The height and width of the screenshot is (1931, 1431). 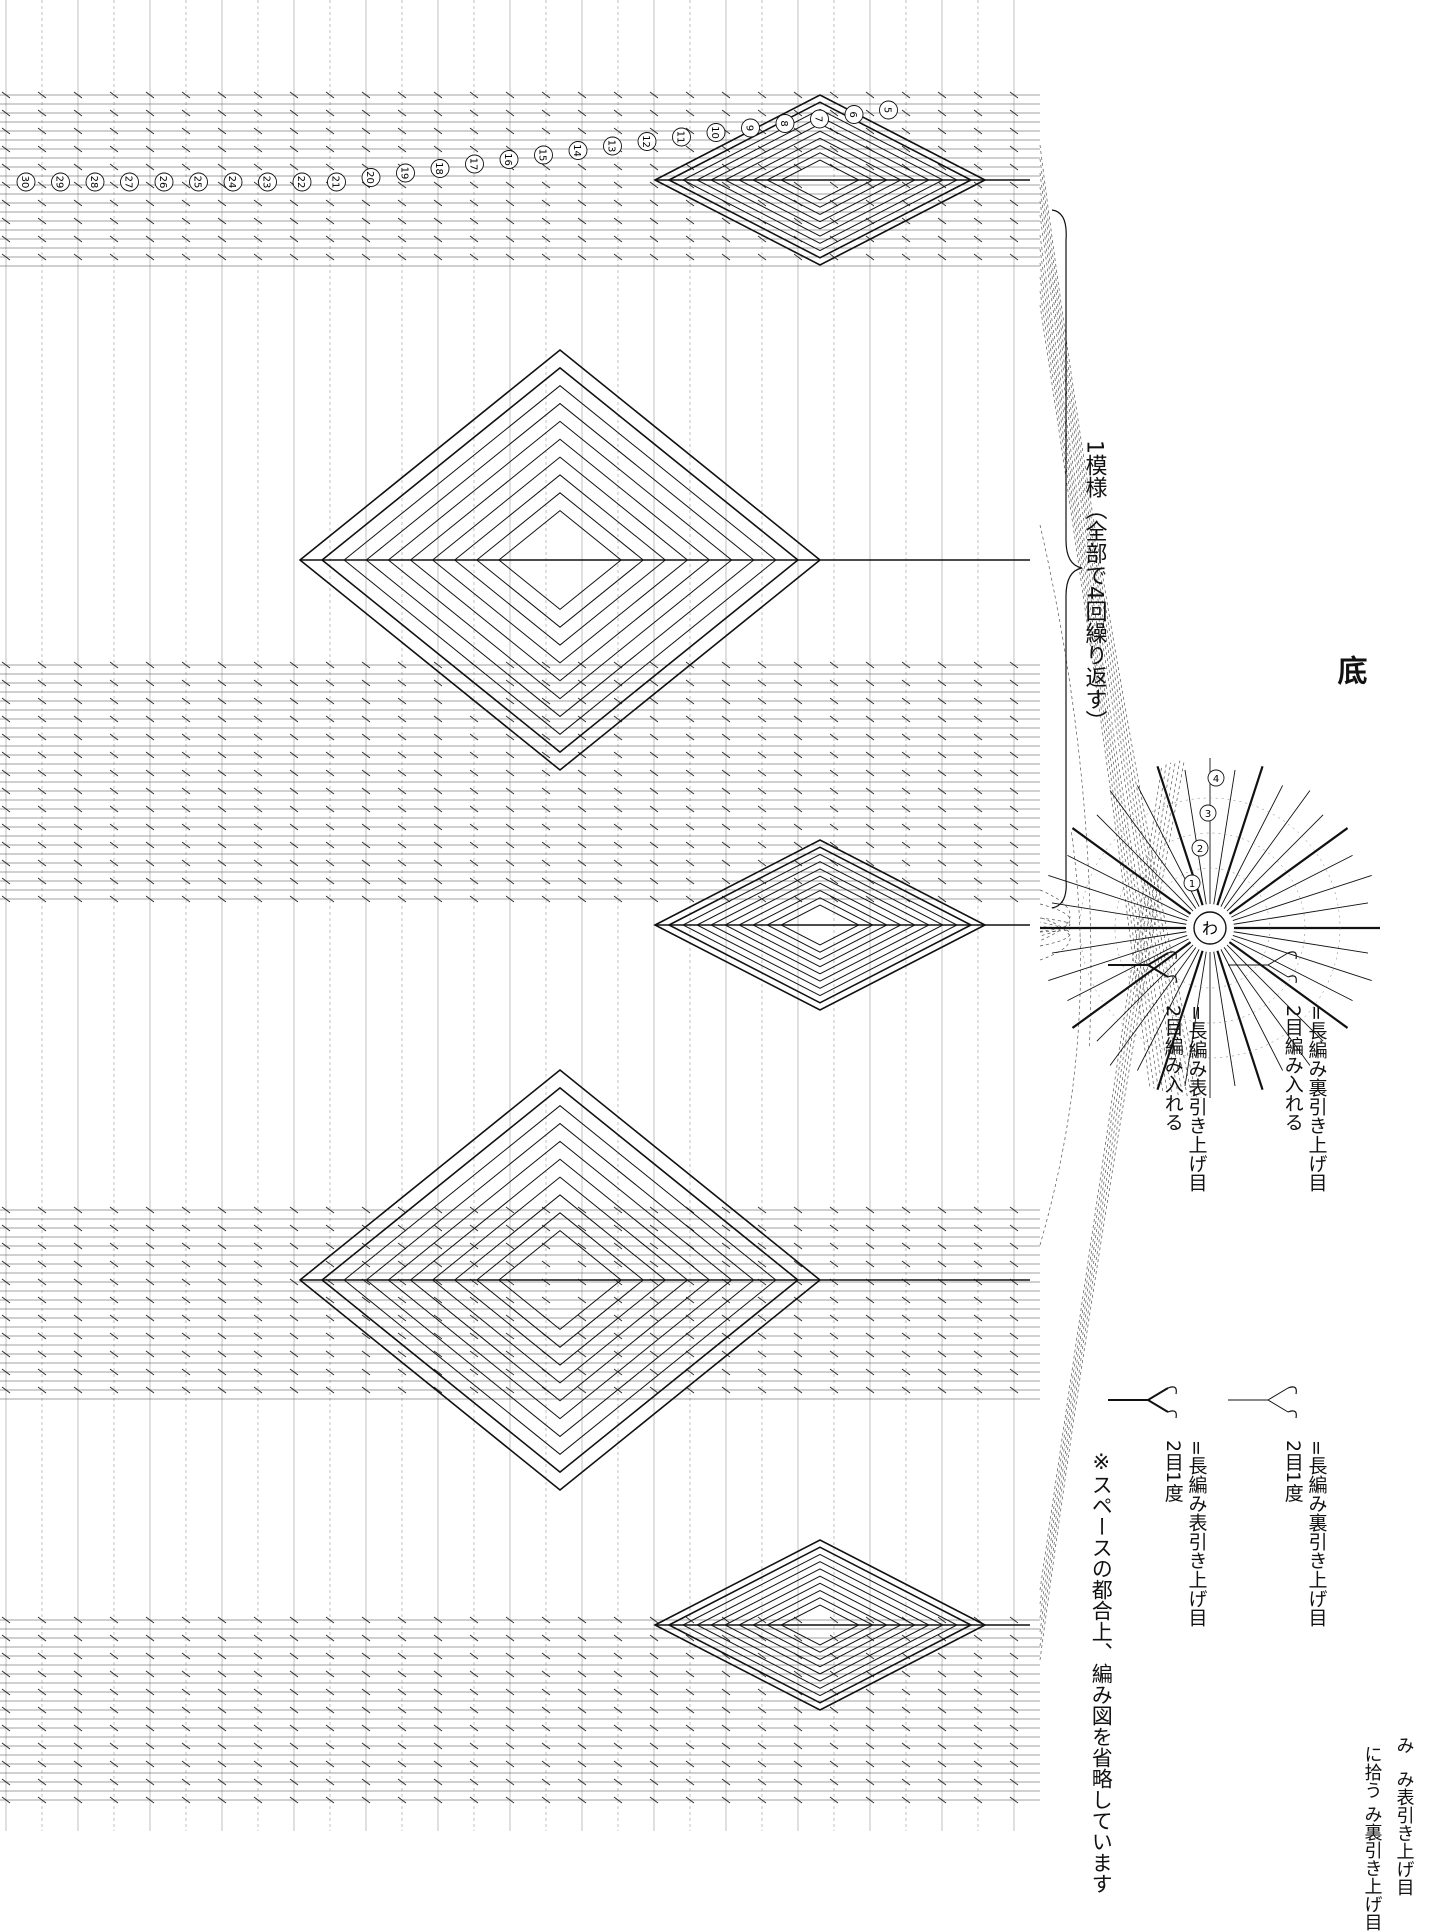 What do you see at coordinates (1128, 886) in the screenshot?
I see `spoke-stitch` at bounding box center [1128, 886].